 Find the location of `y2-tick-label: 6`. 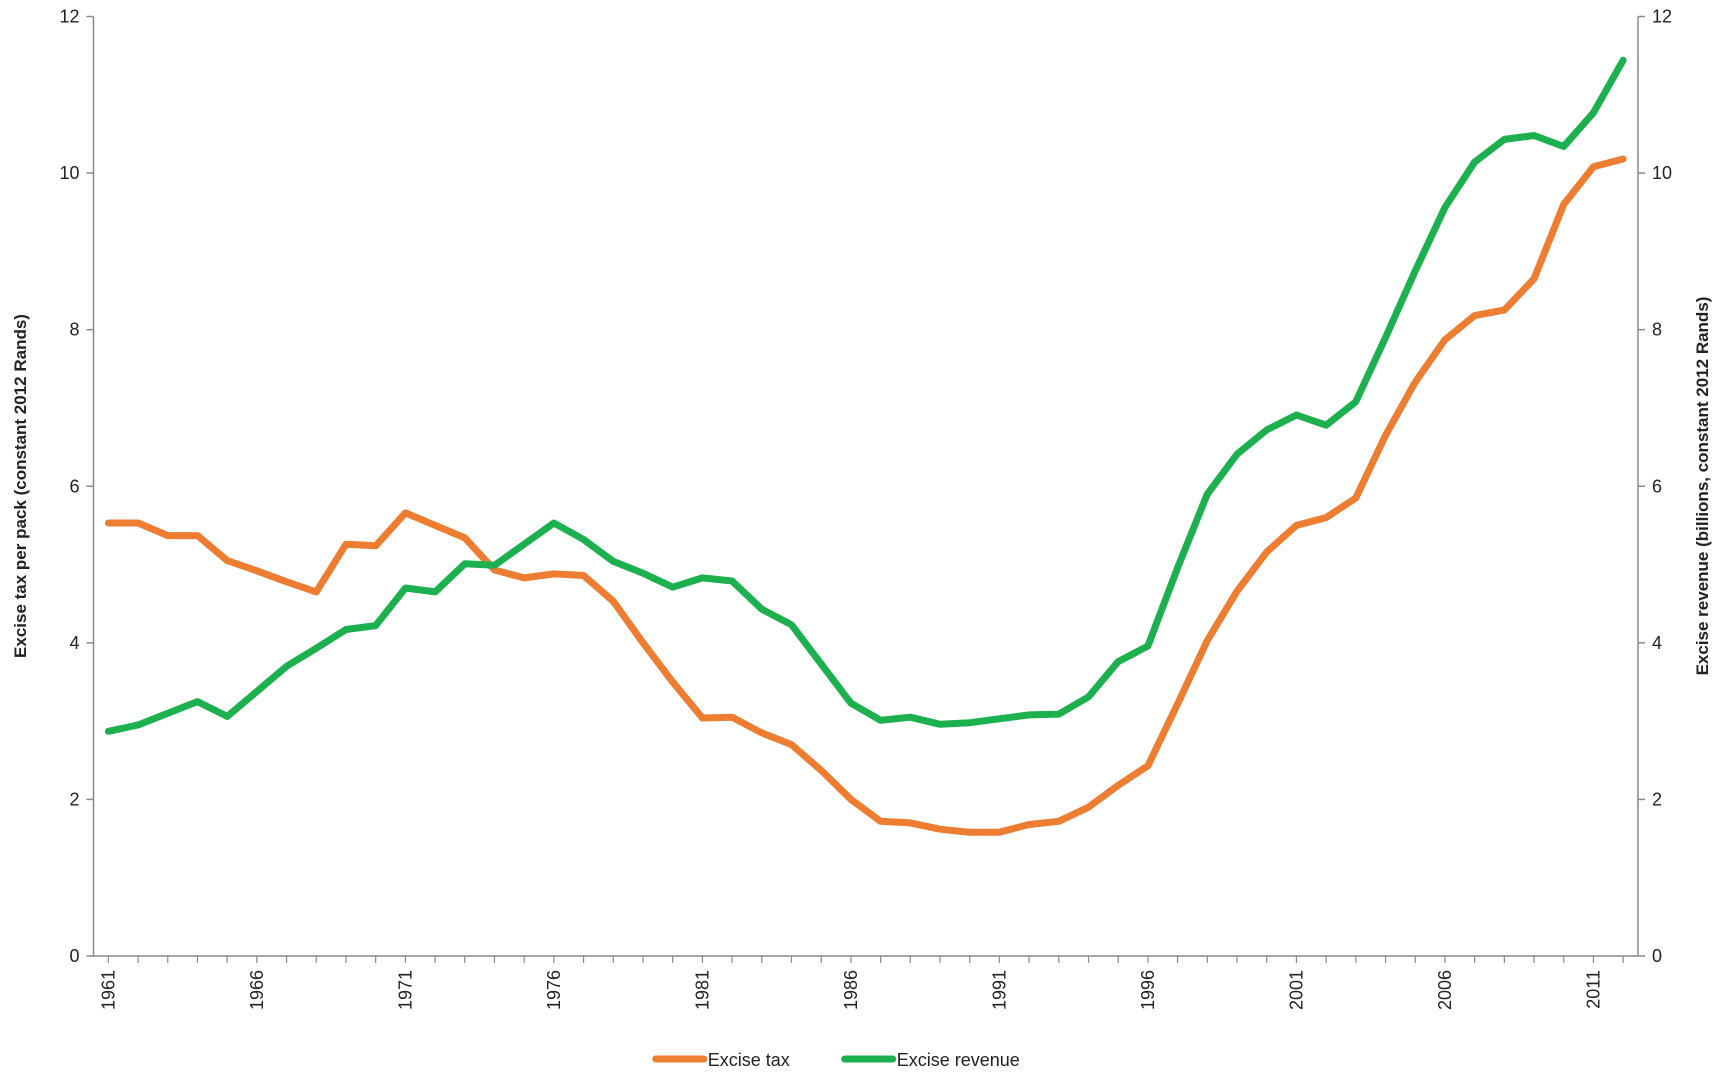

y2-tick-label: 6 is located at coordinates (1657, 486).